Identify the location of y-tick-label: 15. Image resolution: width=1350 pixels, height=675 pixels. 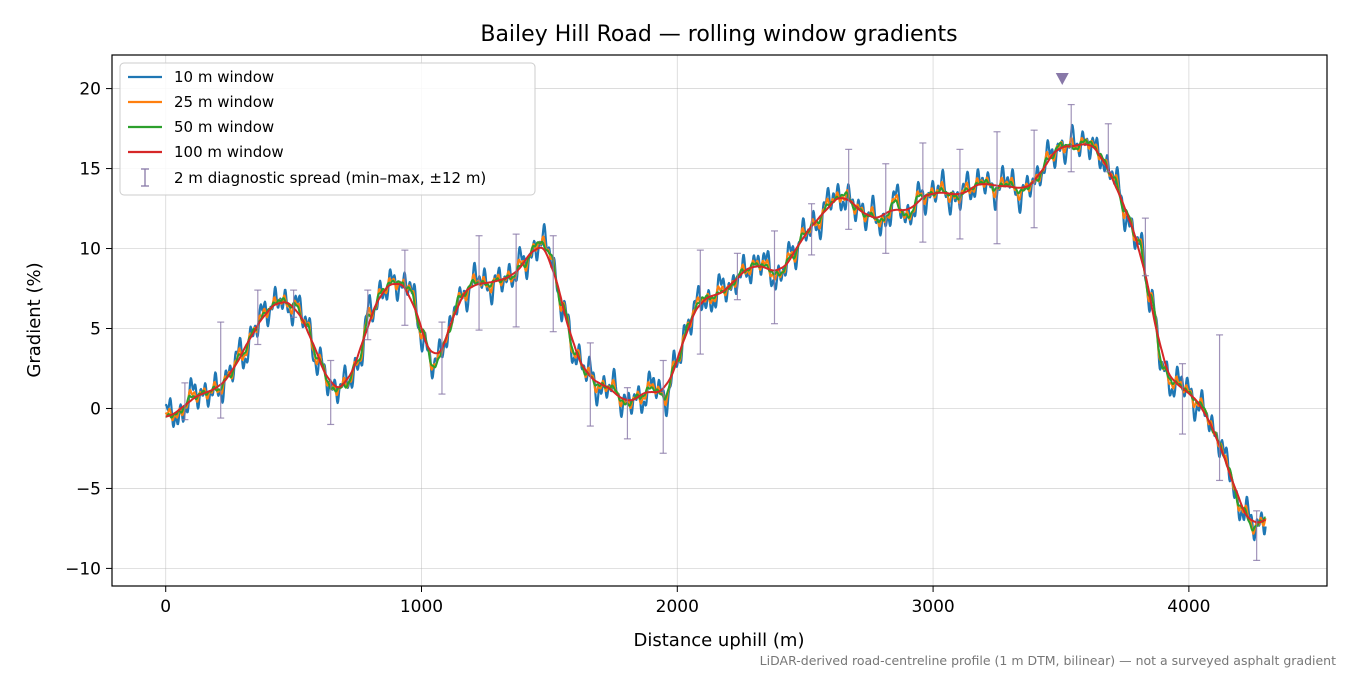
(90, 170).